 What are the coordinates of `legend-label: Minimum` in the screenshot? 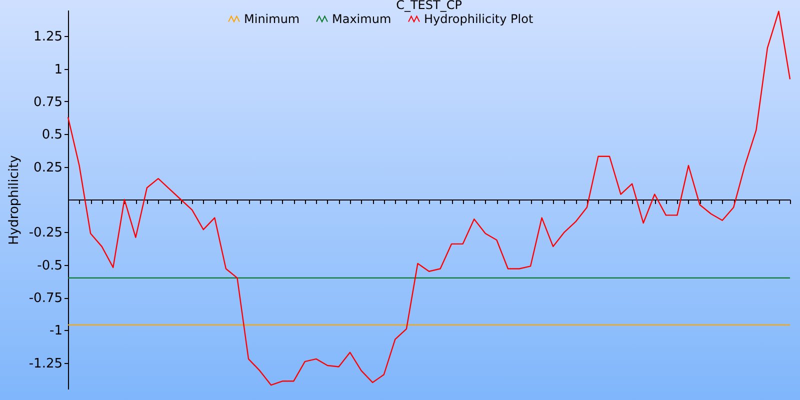 It's located at (272, 19).